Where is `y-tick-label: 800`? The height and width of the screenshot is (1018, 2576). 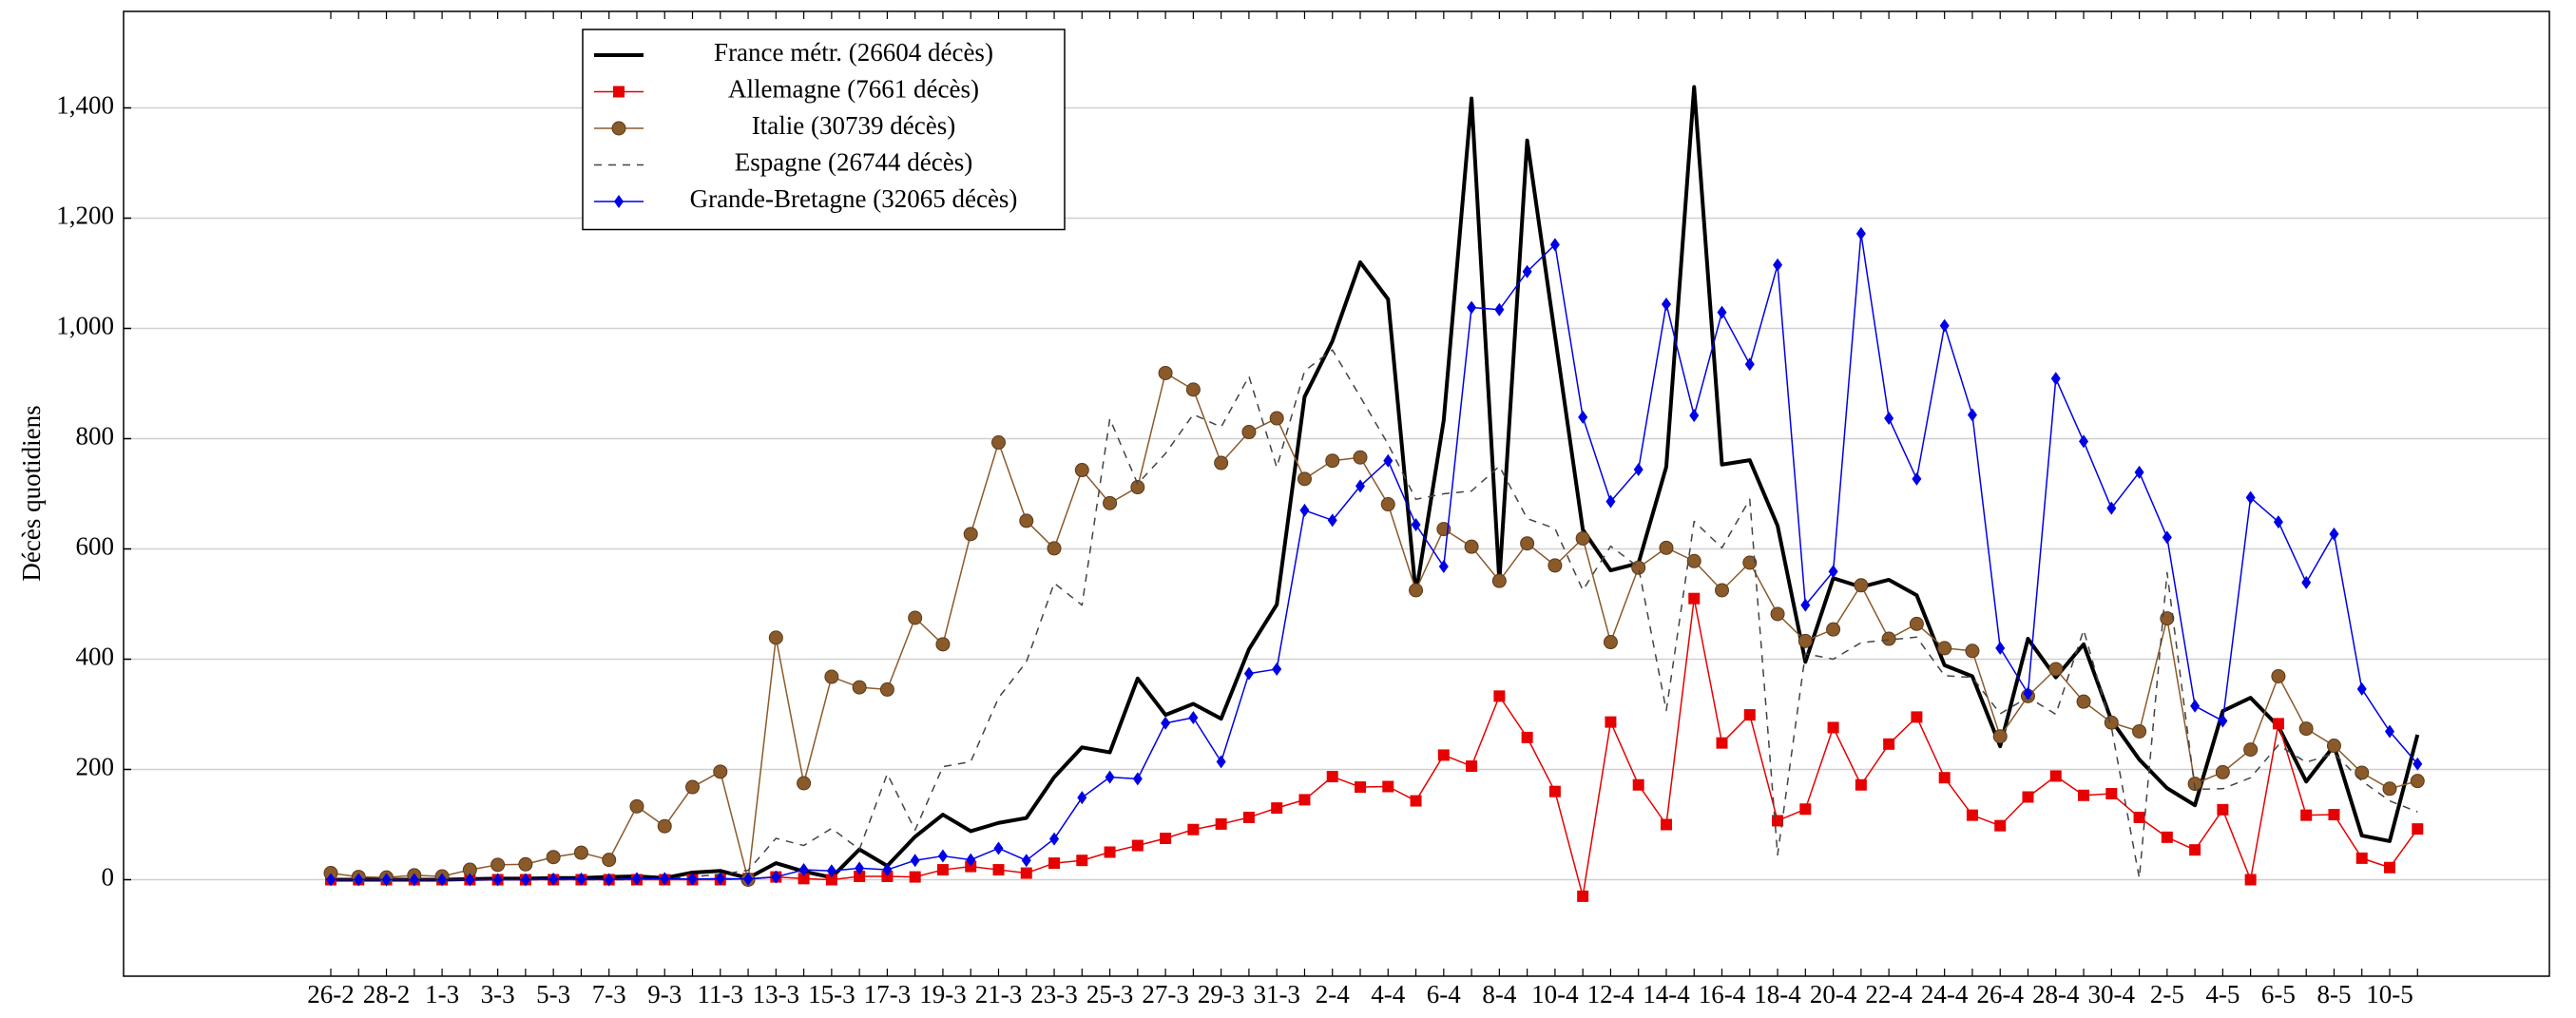 y-tick-label: 800 is located at coordinates (95, 436).